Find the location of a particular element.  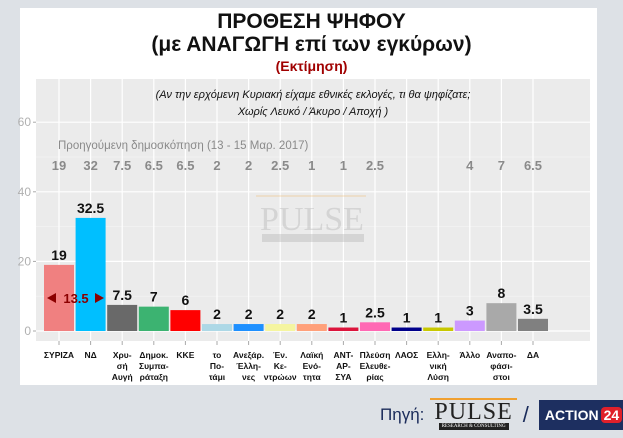

category-label: Ελλη-νική Λύση is located at coordinates (438, 366).